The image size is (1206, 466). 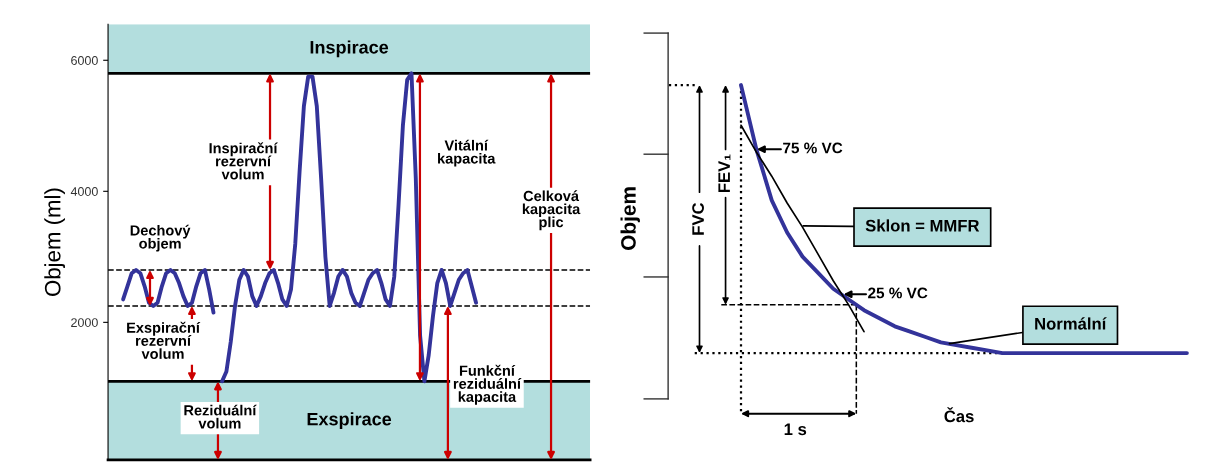 I want to click on text: FEV₁, so click(x=724, y=173).